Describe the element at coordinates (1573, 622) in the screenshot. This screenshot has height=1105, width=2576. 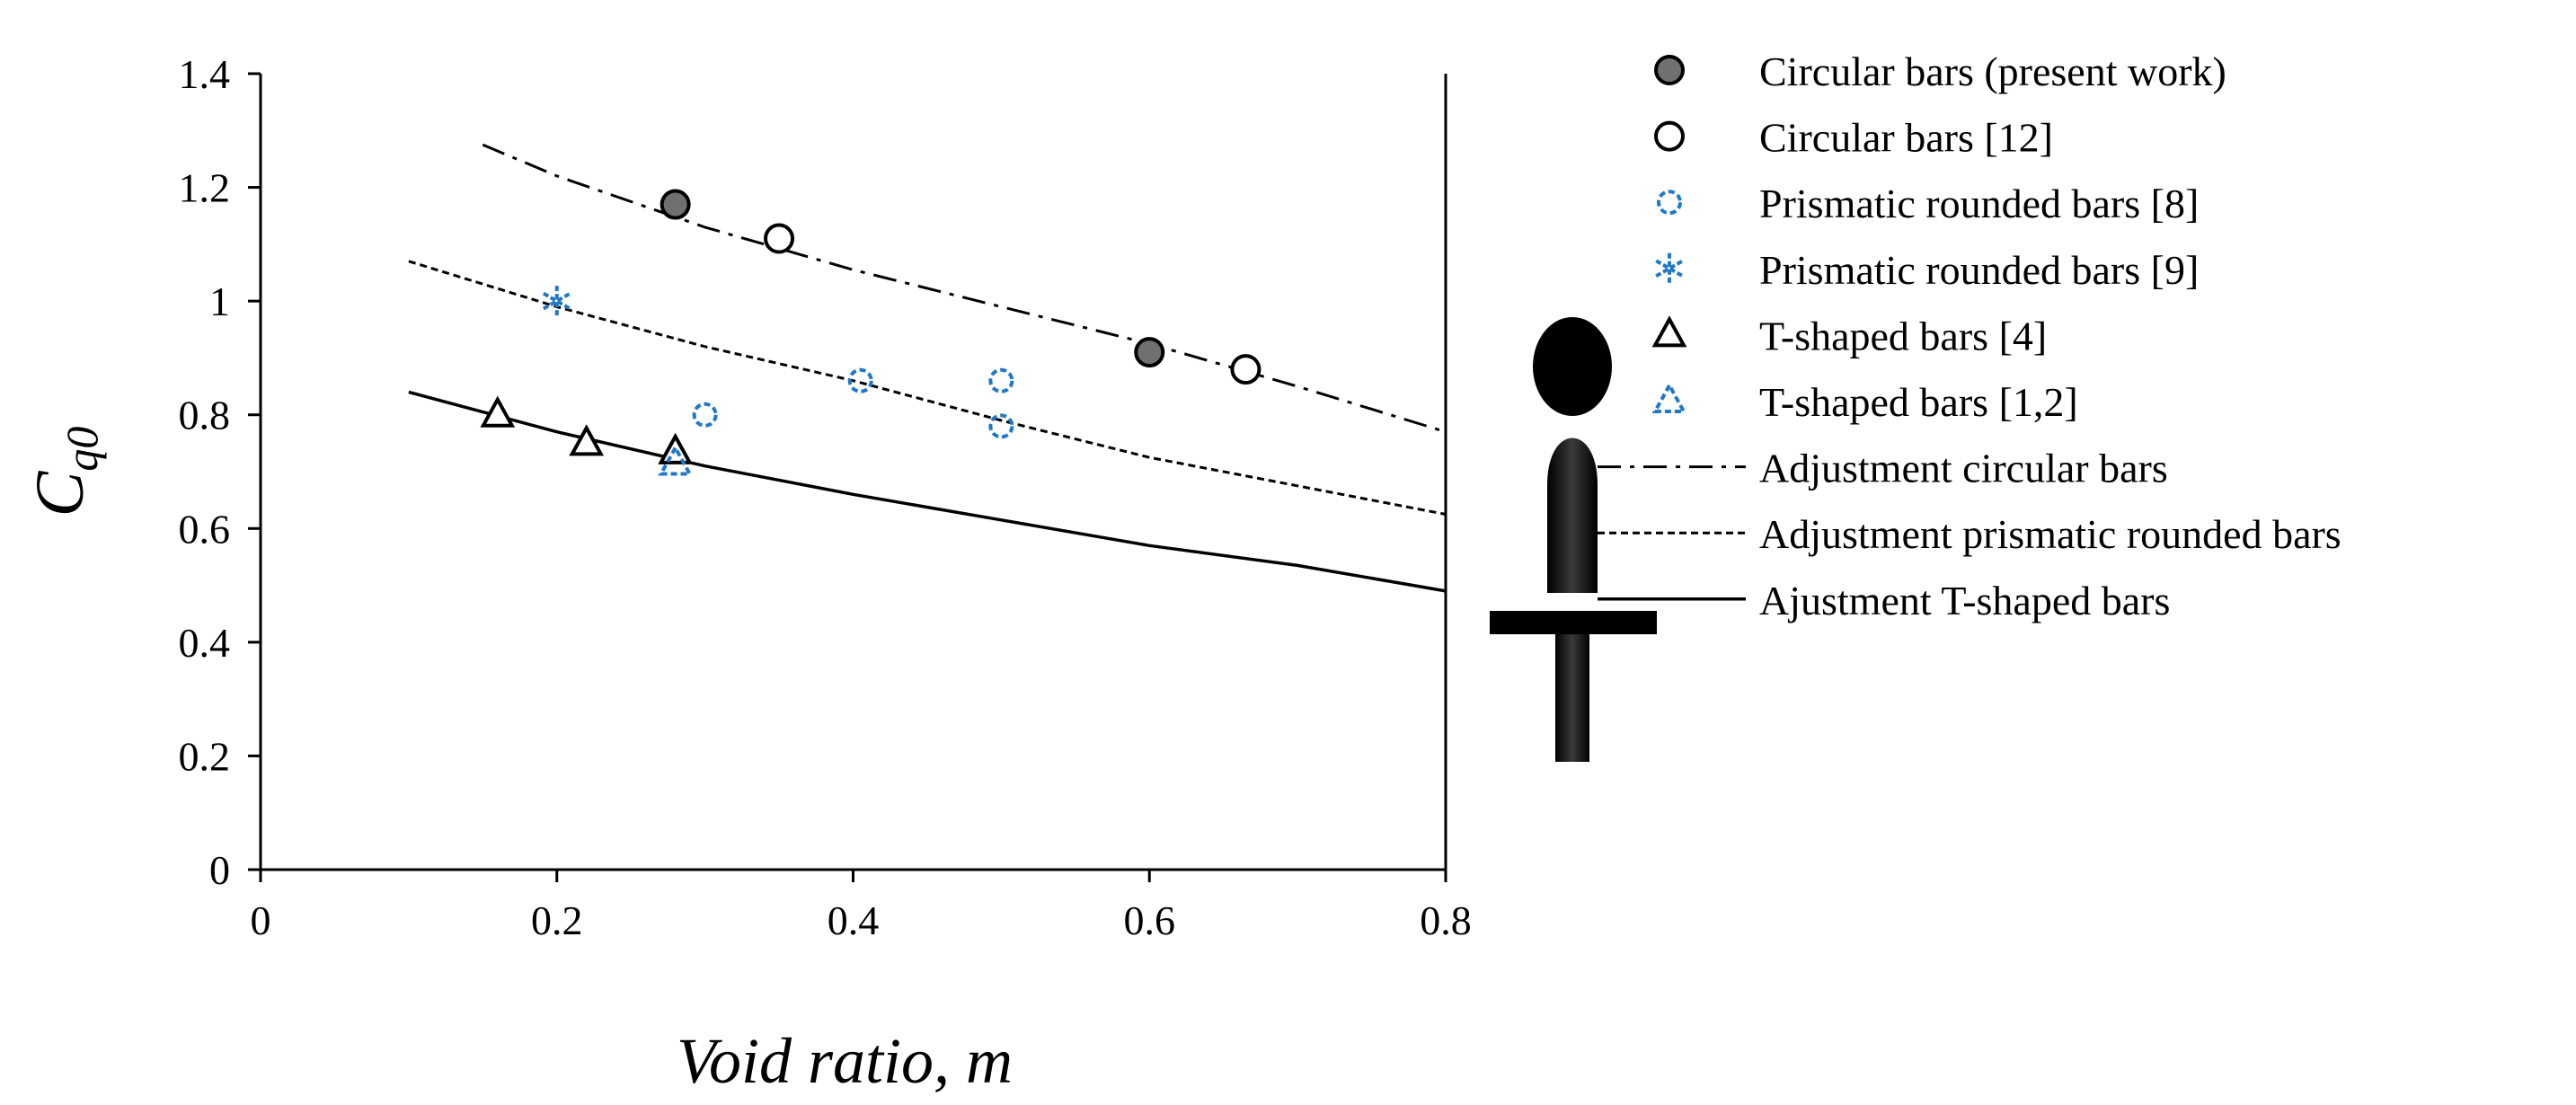
I see `t-bar-flange-shape` at that location.